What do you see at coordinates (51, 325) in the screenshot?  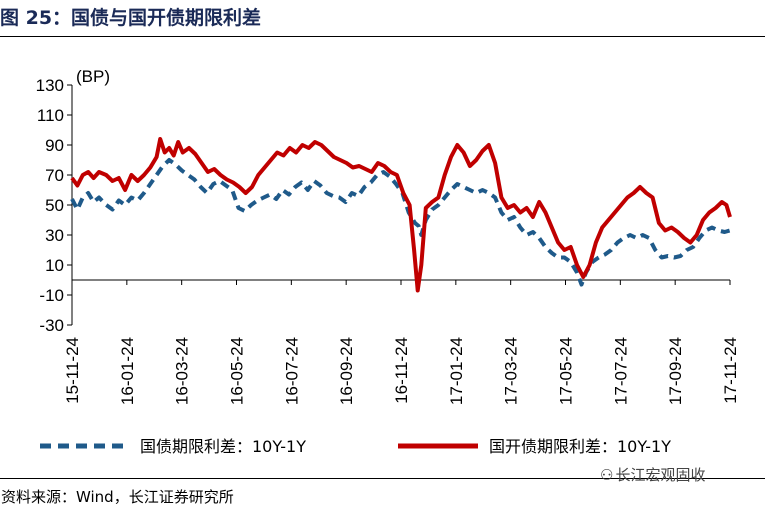 I see `y-tick-label: -30` at bounding box center [51, 325].